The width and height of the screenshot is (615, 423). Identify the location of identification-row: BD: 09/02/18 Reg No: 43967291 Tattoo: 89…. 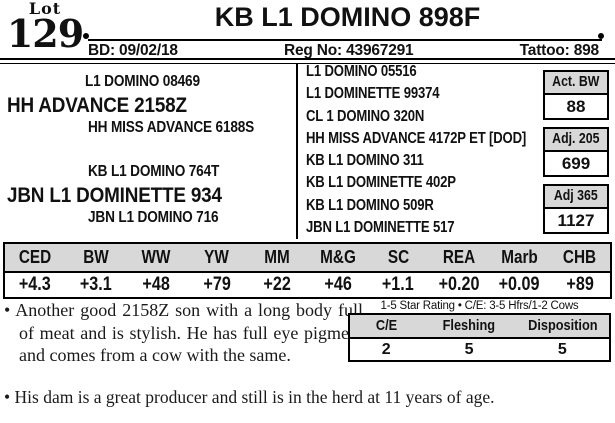
(343, 51).